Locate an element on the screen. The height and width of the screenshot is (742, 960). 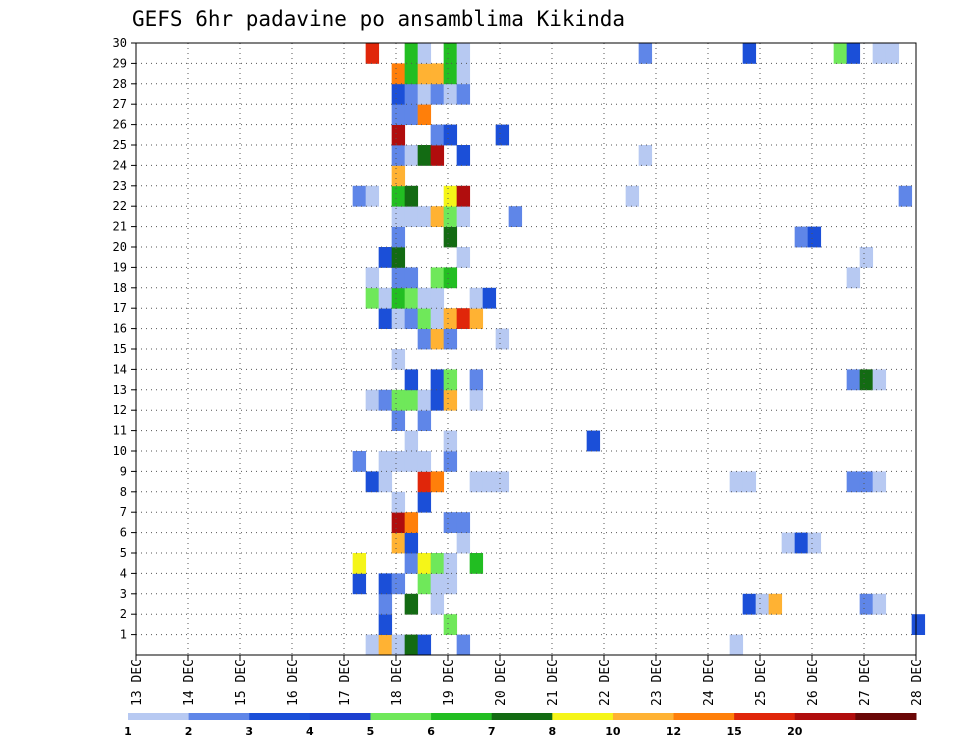
y-tick-label: 22 is located at coordinates (120, 206).